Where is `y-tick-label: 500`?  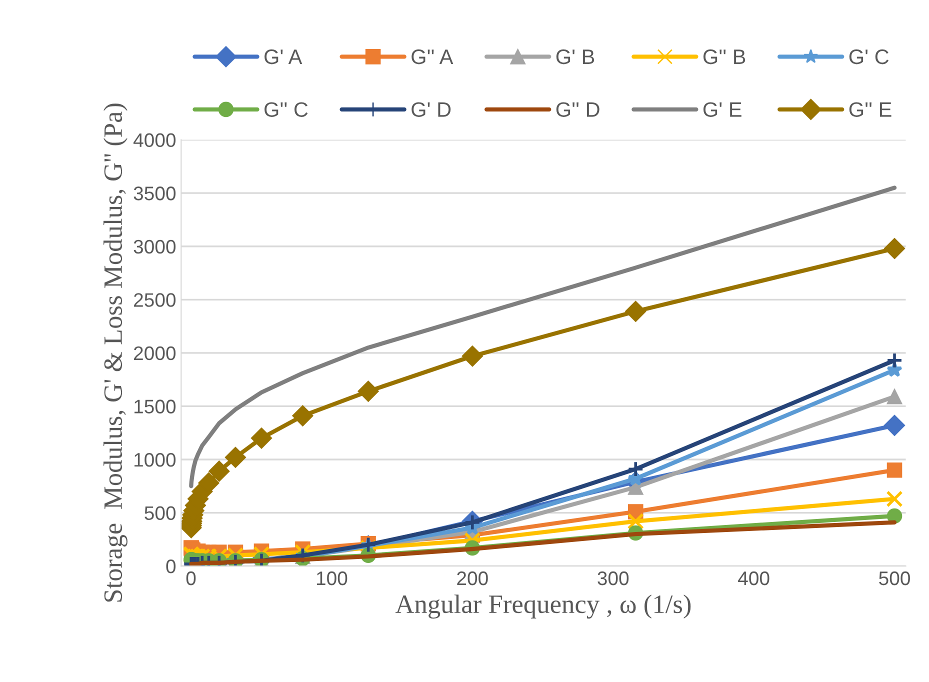
y-tick-label: 500 is located at coordinates (160, 513).